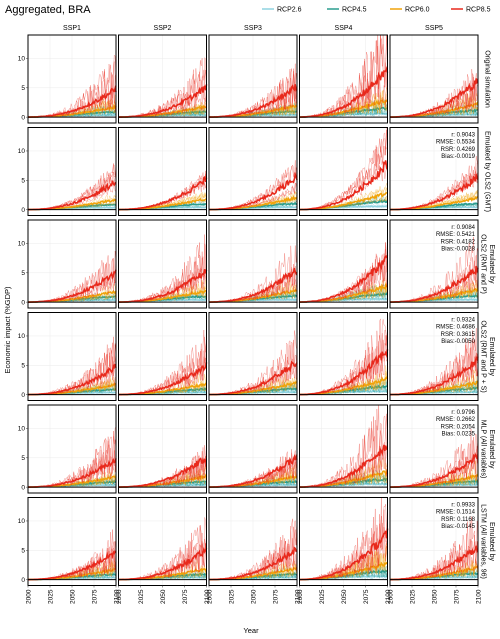 Image resolution: width=500 pixels, height=639 pixels. What do you see at coordinates (456, 143) in the screenshot?
I see `stat-label: RMSE: 0.5534` at bounding box center [456, 143].